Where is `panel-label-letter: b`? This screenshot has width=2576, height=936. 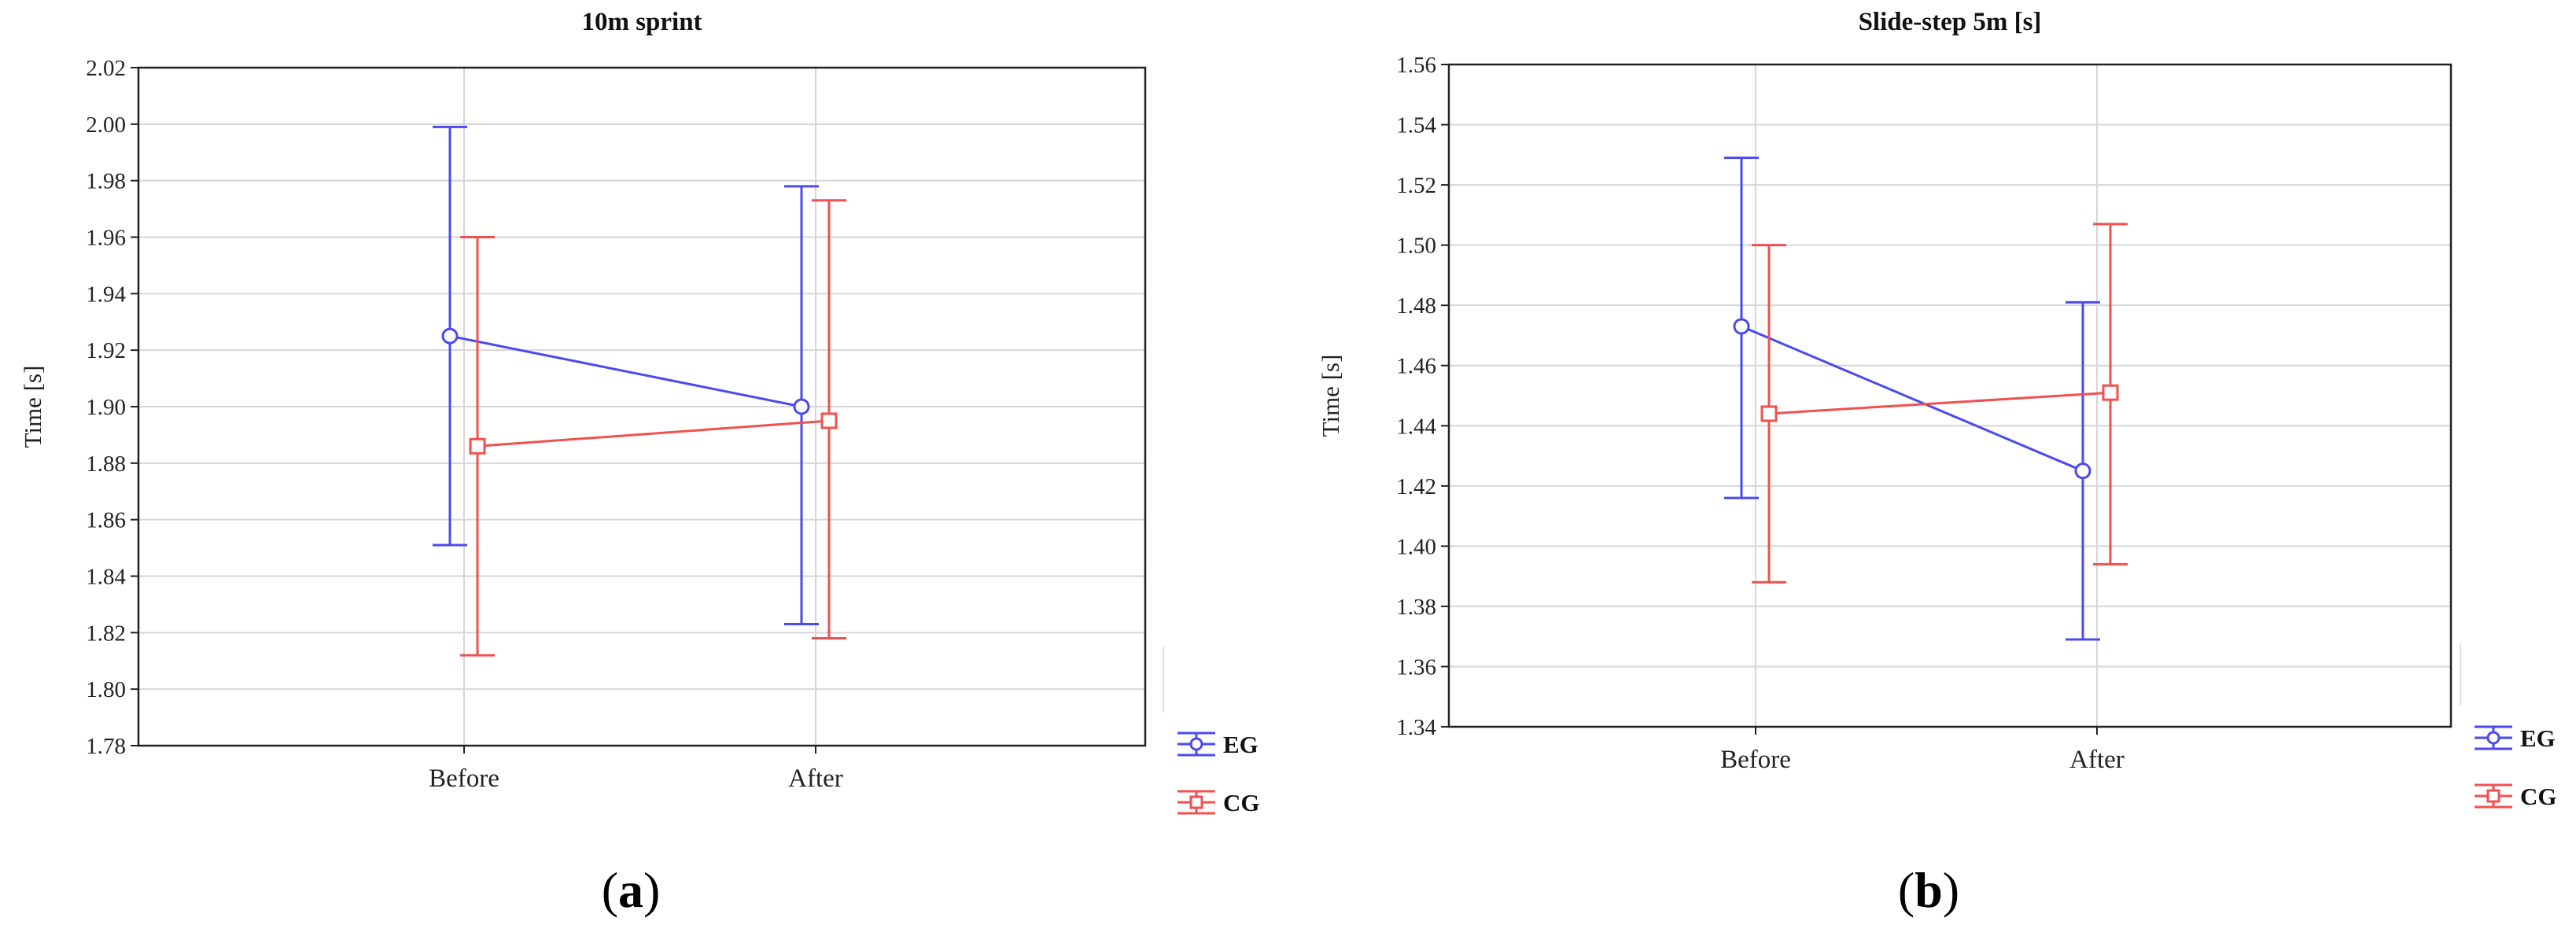 panel-label-letter: b is located at coordinates (1928, 890).